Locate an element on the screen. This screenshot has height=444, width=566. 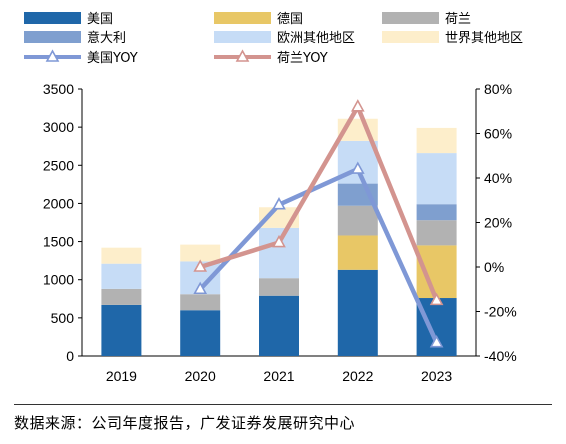
x-tick-label: 2021 is located at coordinates (278, 376).